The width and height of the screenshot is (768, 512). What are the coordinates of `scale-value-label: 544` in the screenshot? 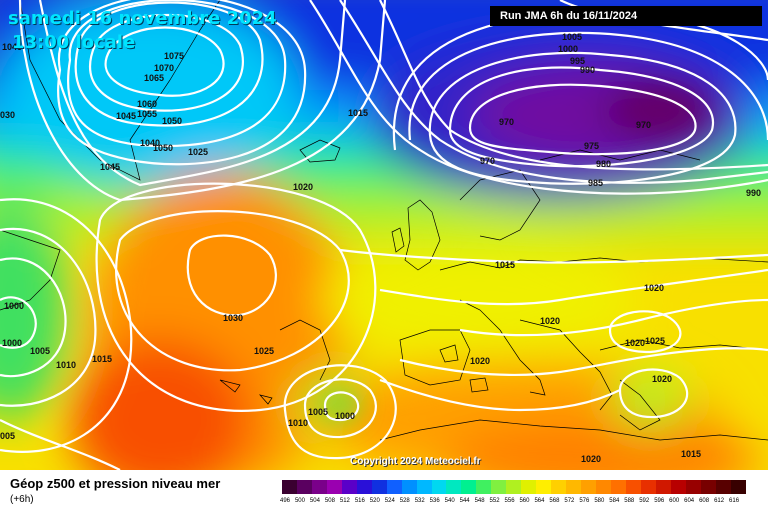 It's located at (464, 501).